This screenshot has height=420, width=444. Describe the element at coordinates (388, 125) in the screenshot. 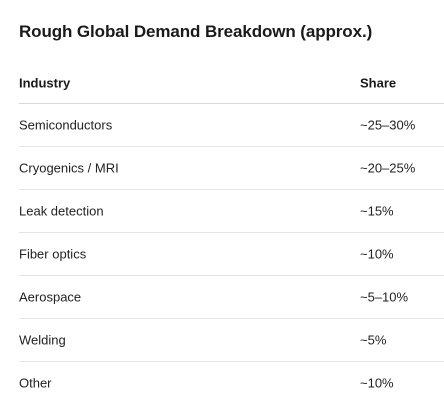

I see `share-cell: ~25–30%` at that location.